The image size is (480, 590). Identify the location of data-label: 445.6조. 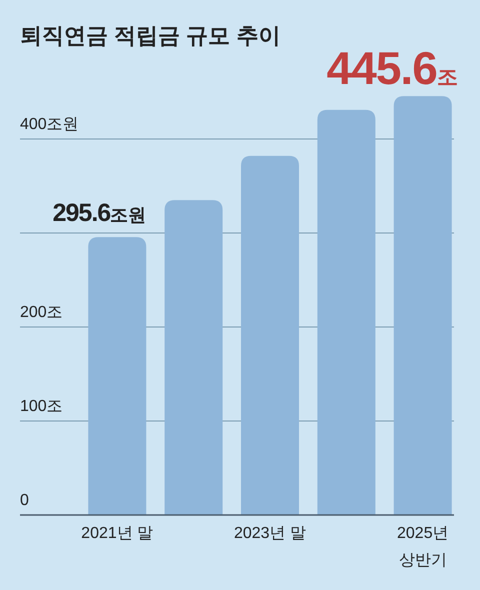
(392, 68).